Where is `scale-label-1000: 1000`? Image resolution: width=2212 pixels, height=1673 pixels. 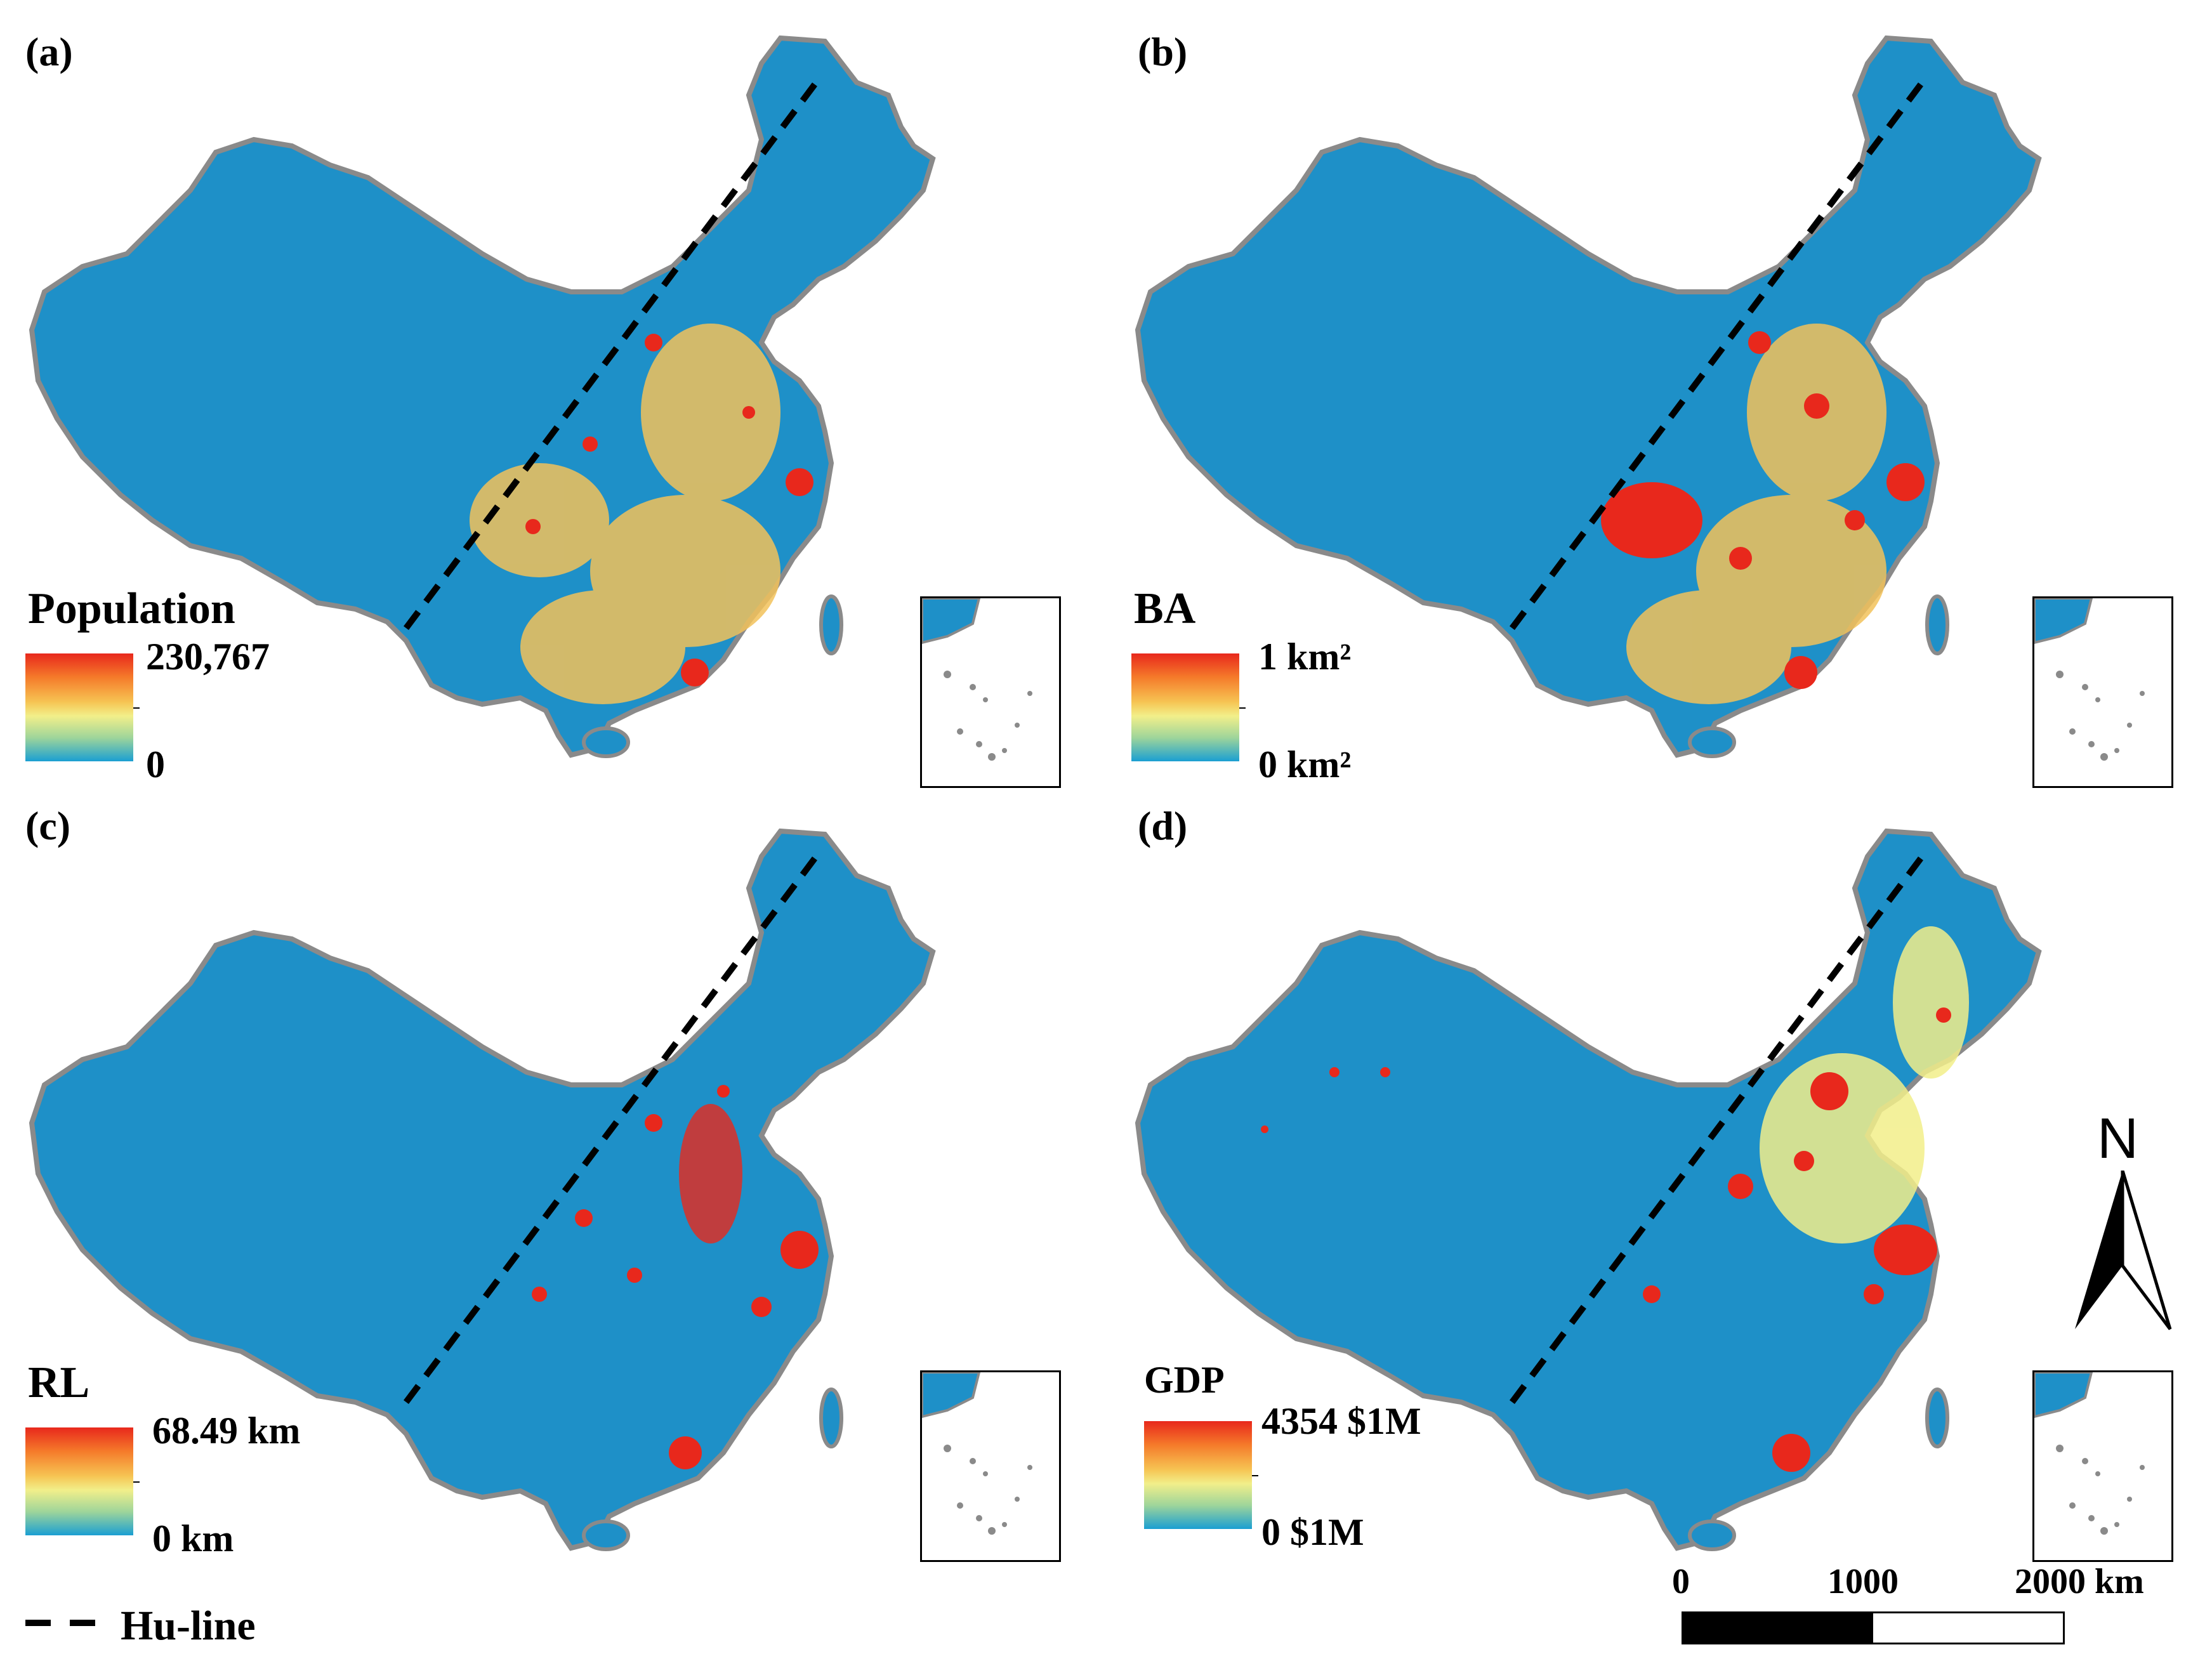
scale-label-1000: 1000 is located at coordinates (1863, 1581).